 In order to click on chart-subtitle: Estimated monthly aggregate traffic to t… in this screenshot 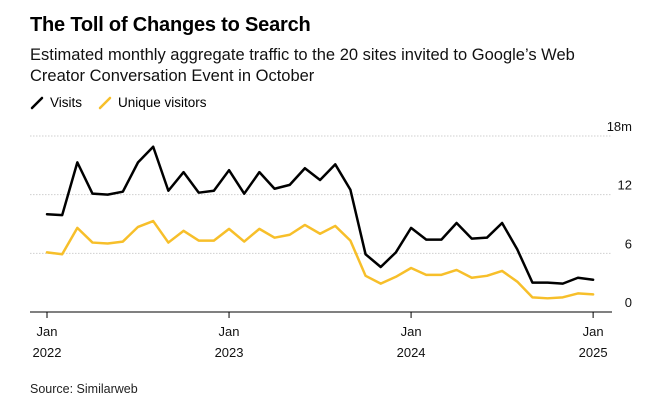, I will do `click(302, 65)`.